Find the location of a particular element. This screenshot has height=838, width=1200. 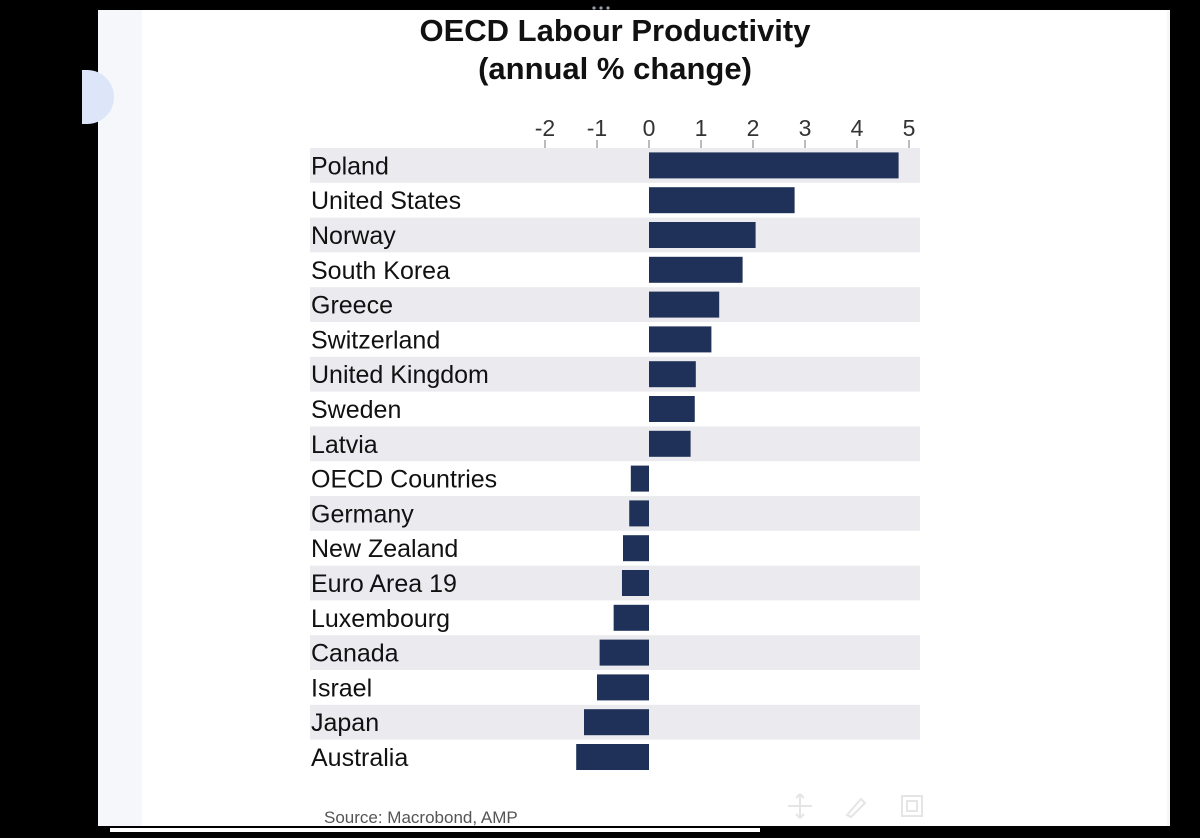

drag-handle-icon is located at coordinates (601, 8).